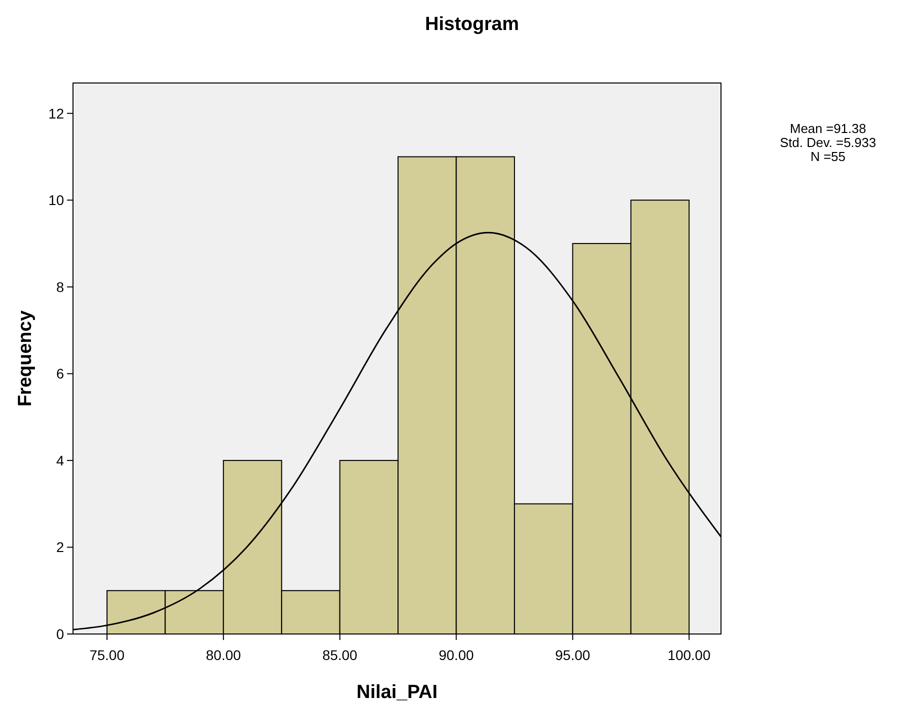 The image size is (905, 707). What do you see at coordinates (25, 358) in the screenshot?
I see `y-axis-title: Frequency` at bounding box center [25, 358].